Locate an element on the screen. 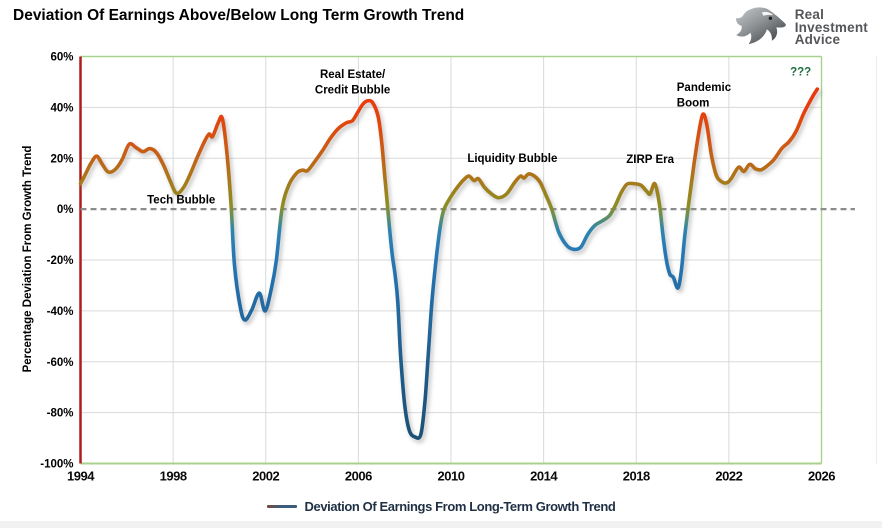 This screenshot has width=882, height=528. y-tick-label: -80% is located at coordinates (60, 414).